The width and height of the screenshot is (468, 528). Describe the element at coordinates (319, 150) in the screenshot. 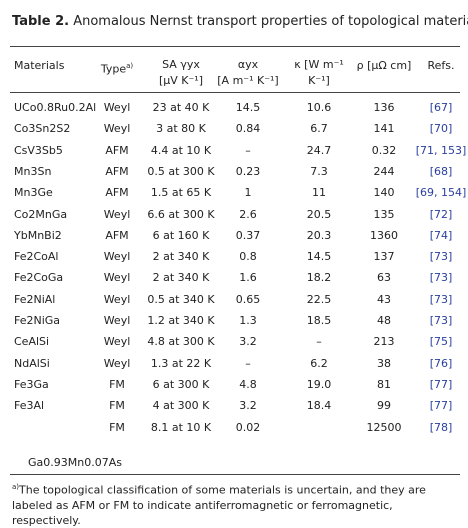

I see `table-cell: 24.7` at that location.